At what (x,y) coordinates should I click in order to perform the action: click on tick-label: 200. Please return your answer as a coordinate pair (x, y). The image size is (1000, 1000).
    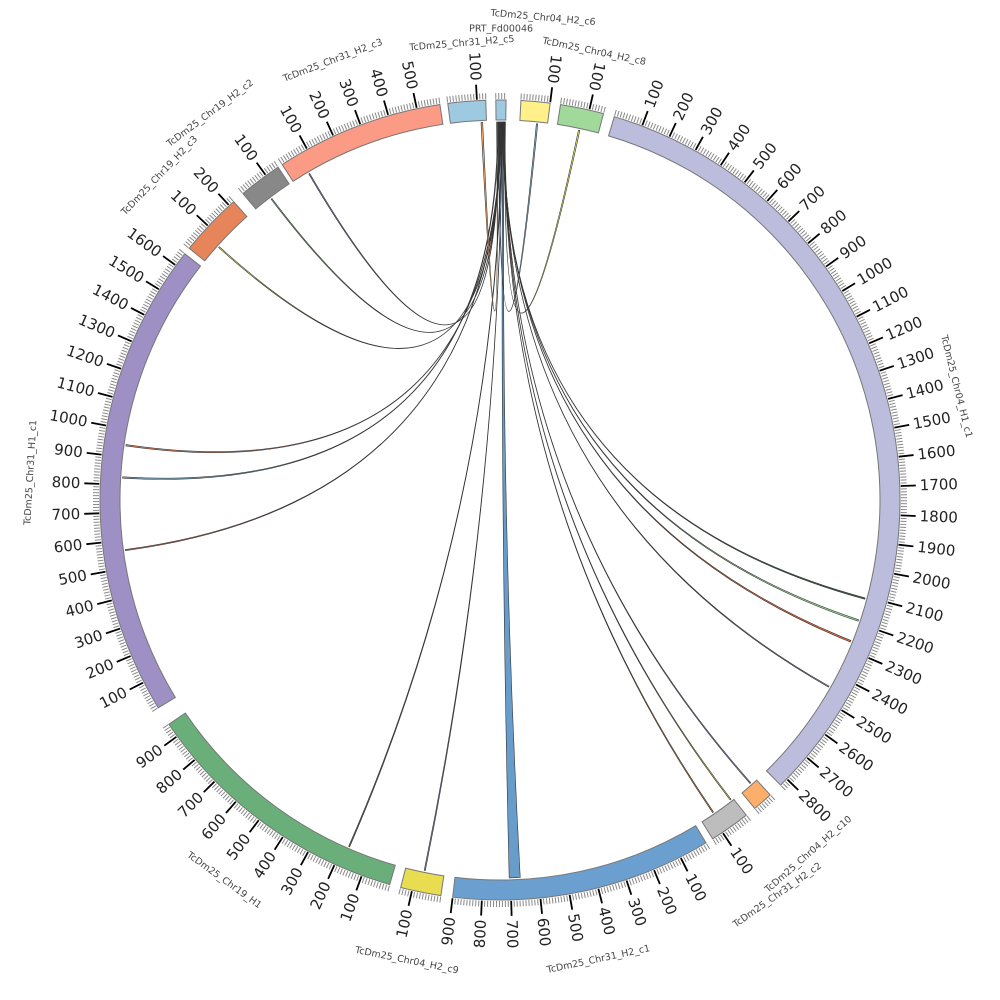
    Looking at the image, I should click on (206, 180).